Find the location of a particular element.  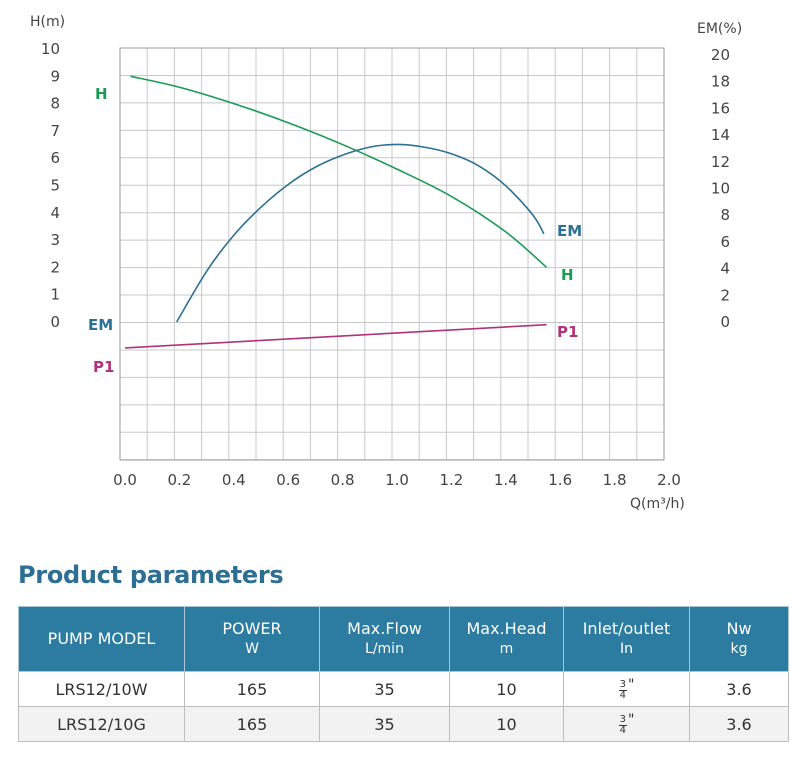

header-unit: In is located at coordinates (626, 649).